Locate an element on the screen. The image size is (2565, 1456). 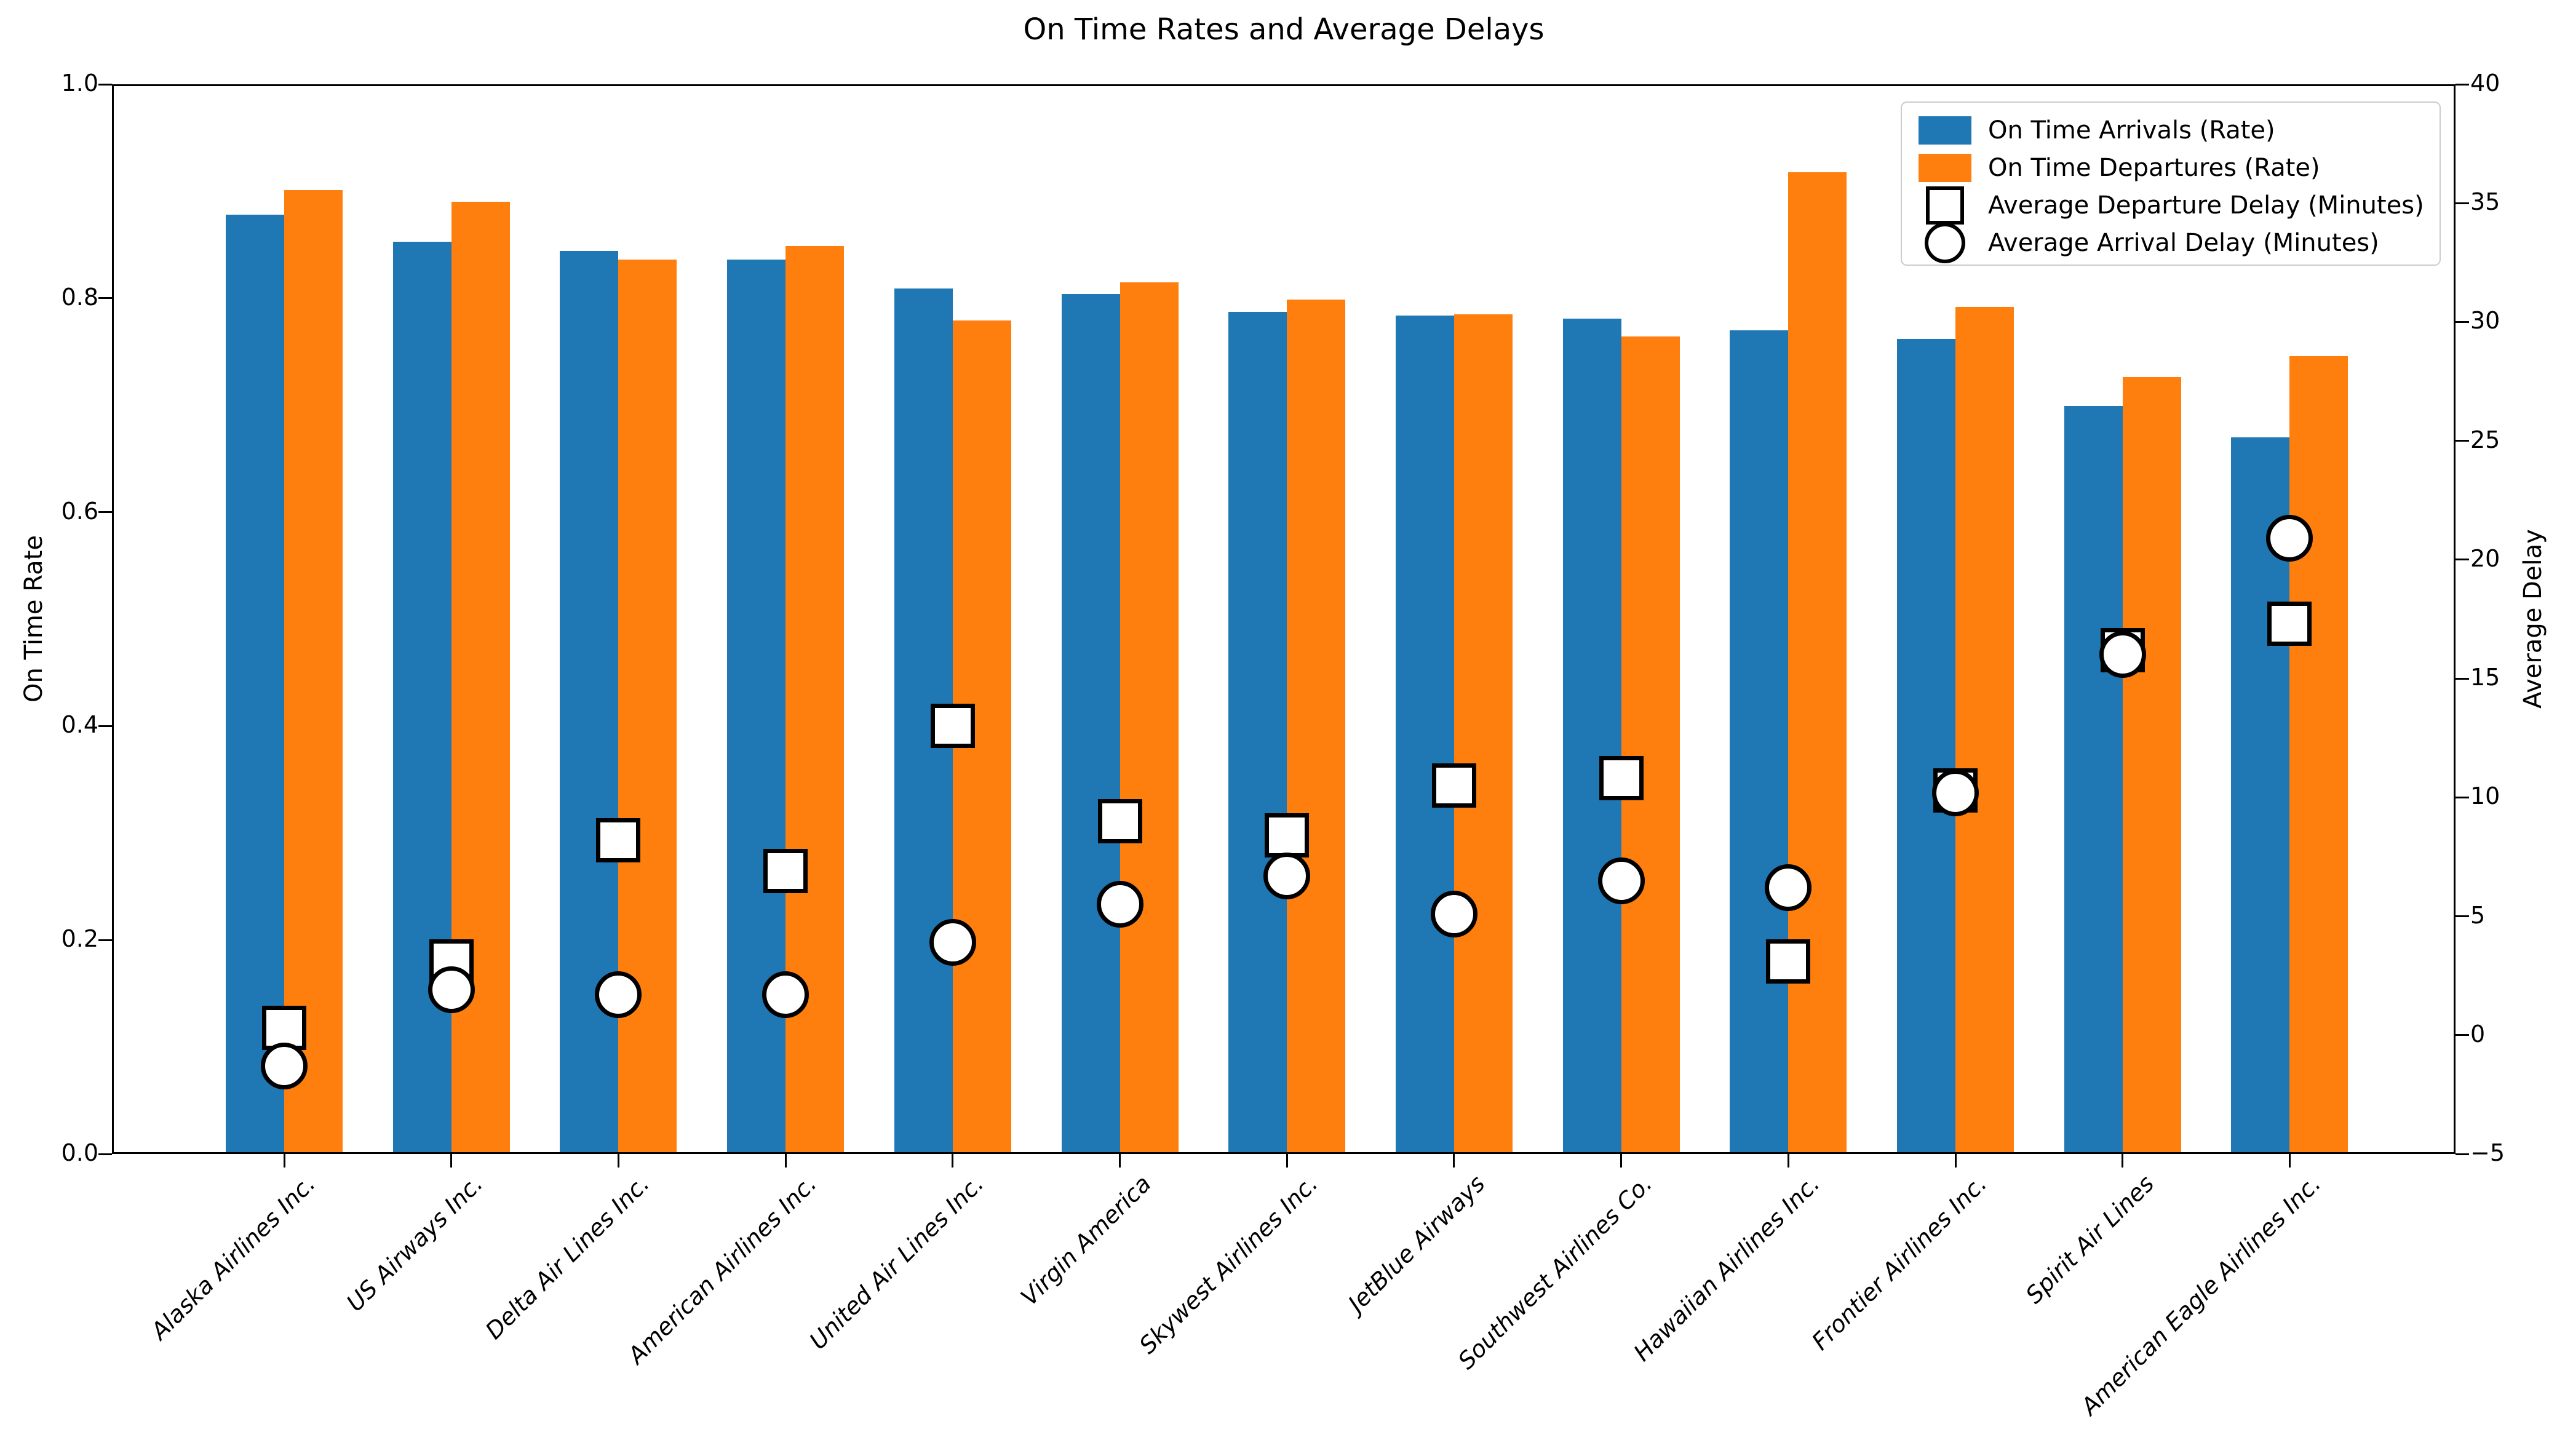
y-right-tick-label: 35 is located at coordinates (2485, 202).